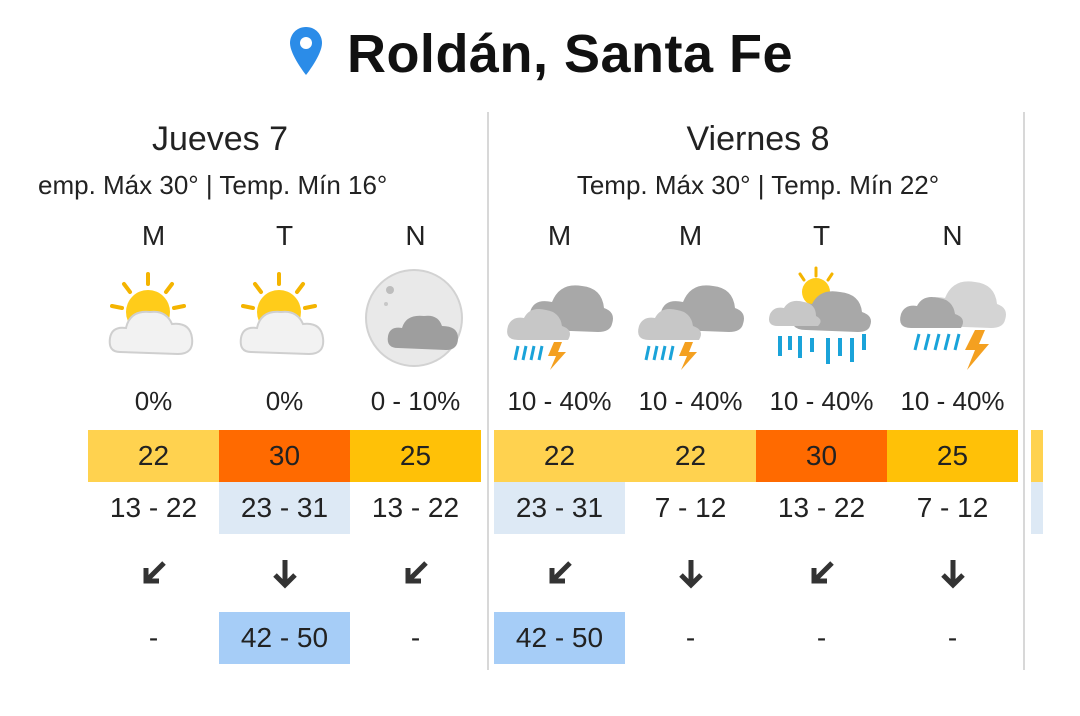 The image size is (1080, 716). Describe the element at coordinates (758, 185) in the screenshot. I see `day-temp-summary: Temp. Máx 30° | Temp. Mín 22°` at that location.